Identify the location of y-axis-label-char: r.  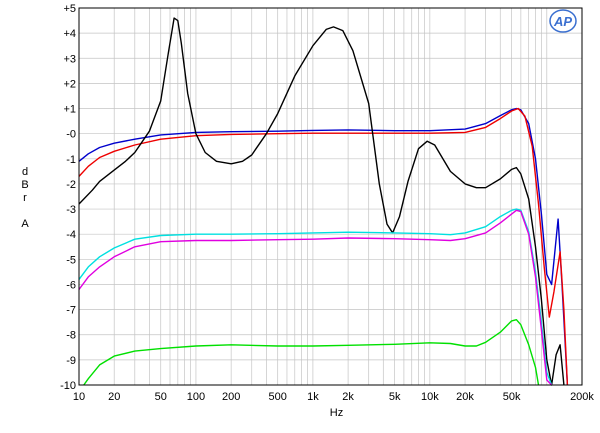
(25, 198).